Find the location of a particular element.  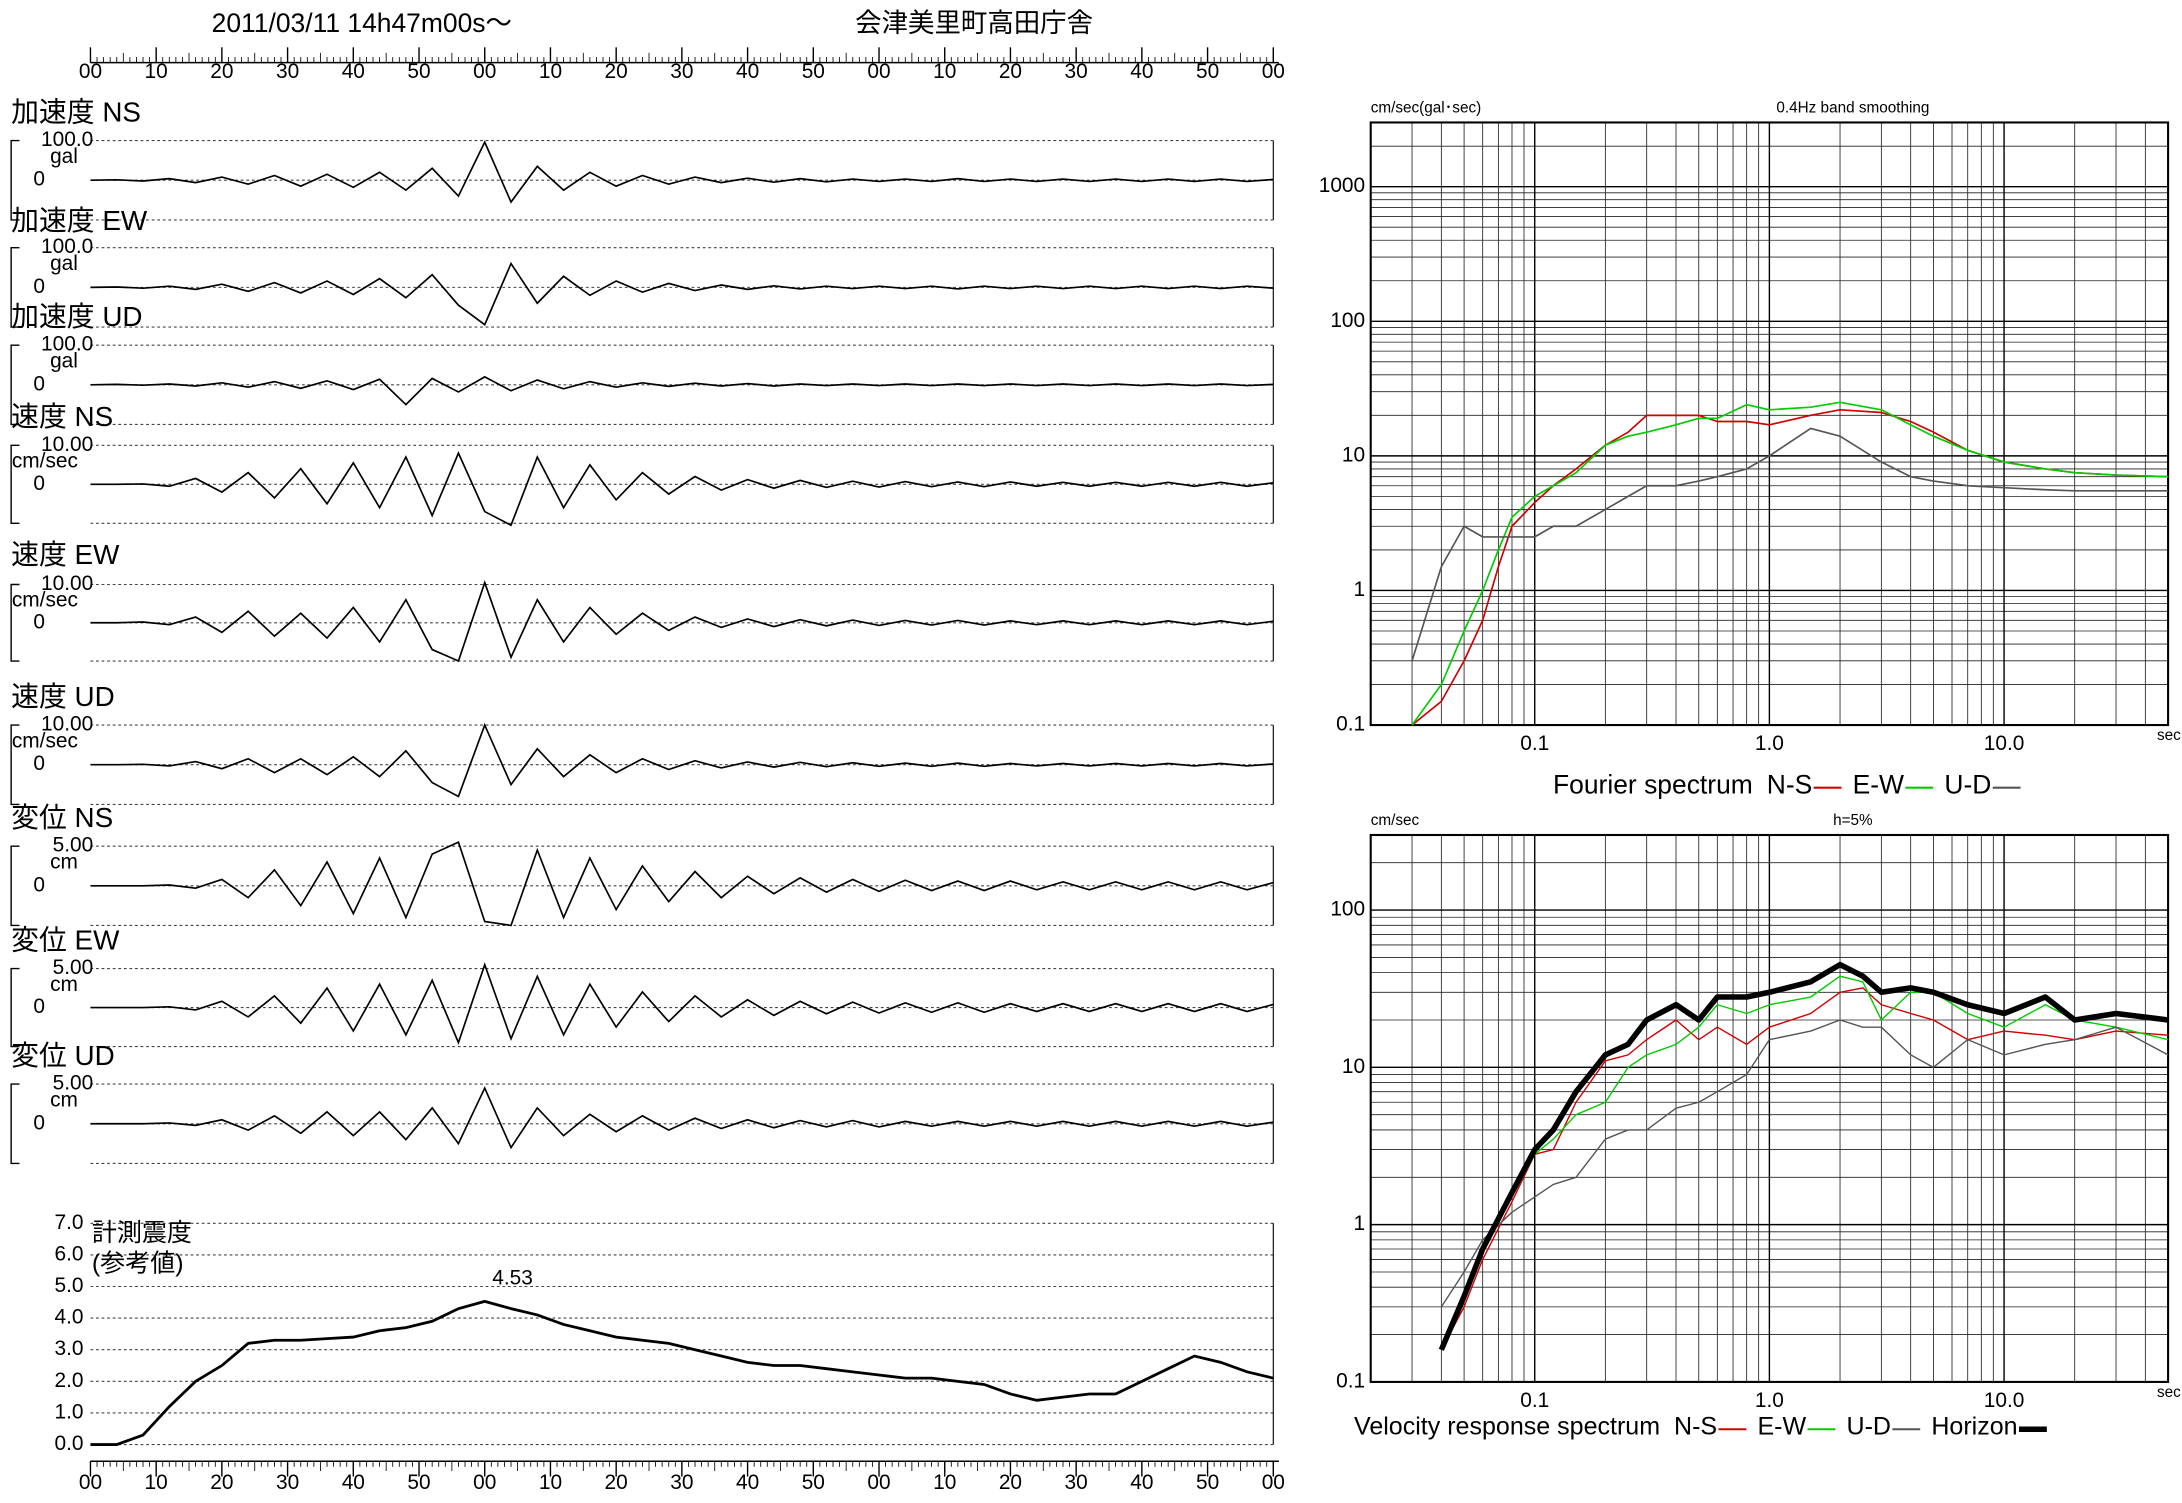

panel-name: 加速度 UD is located at coordinates (76, 316).